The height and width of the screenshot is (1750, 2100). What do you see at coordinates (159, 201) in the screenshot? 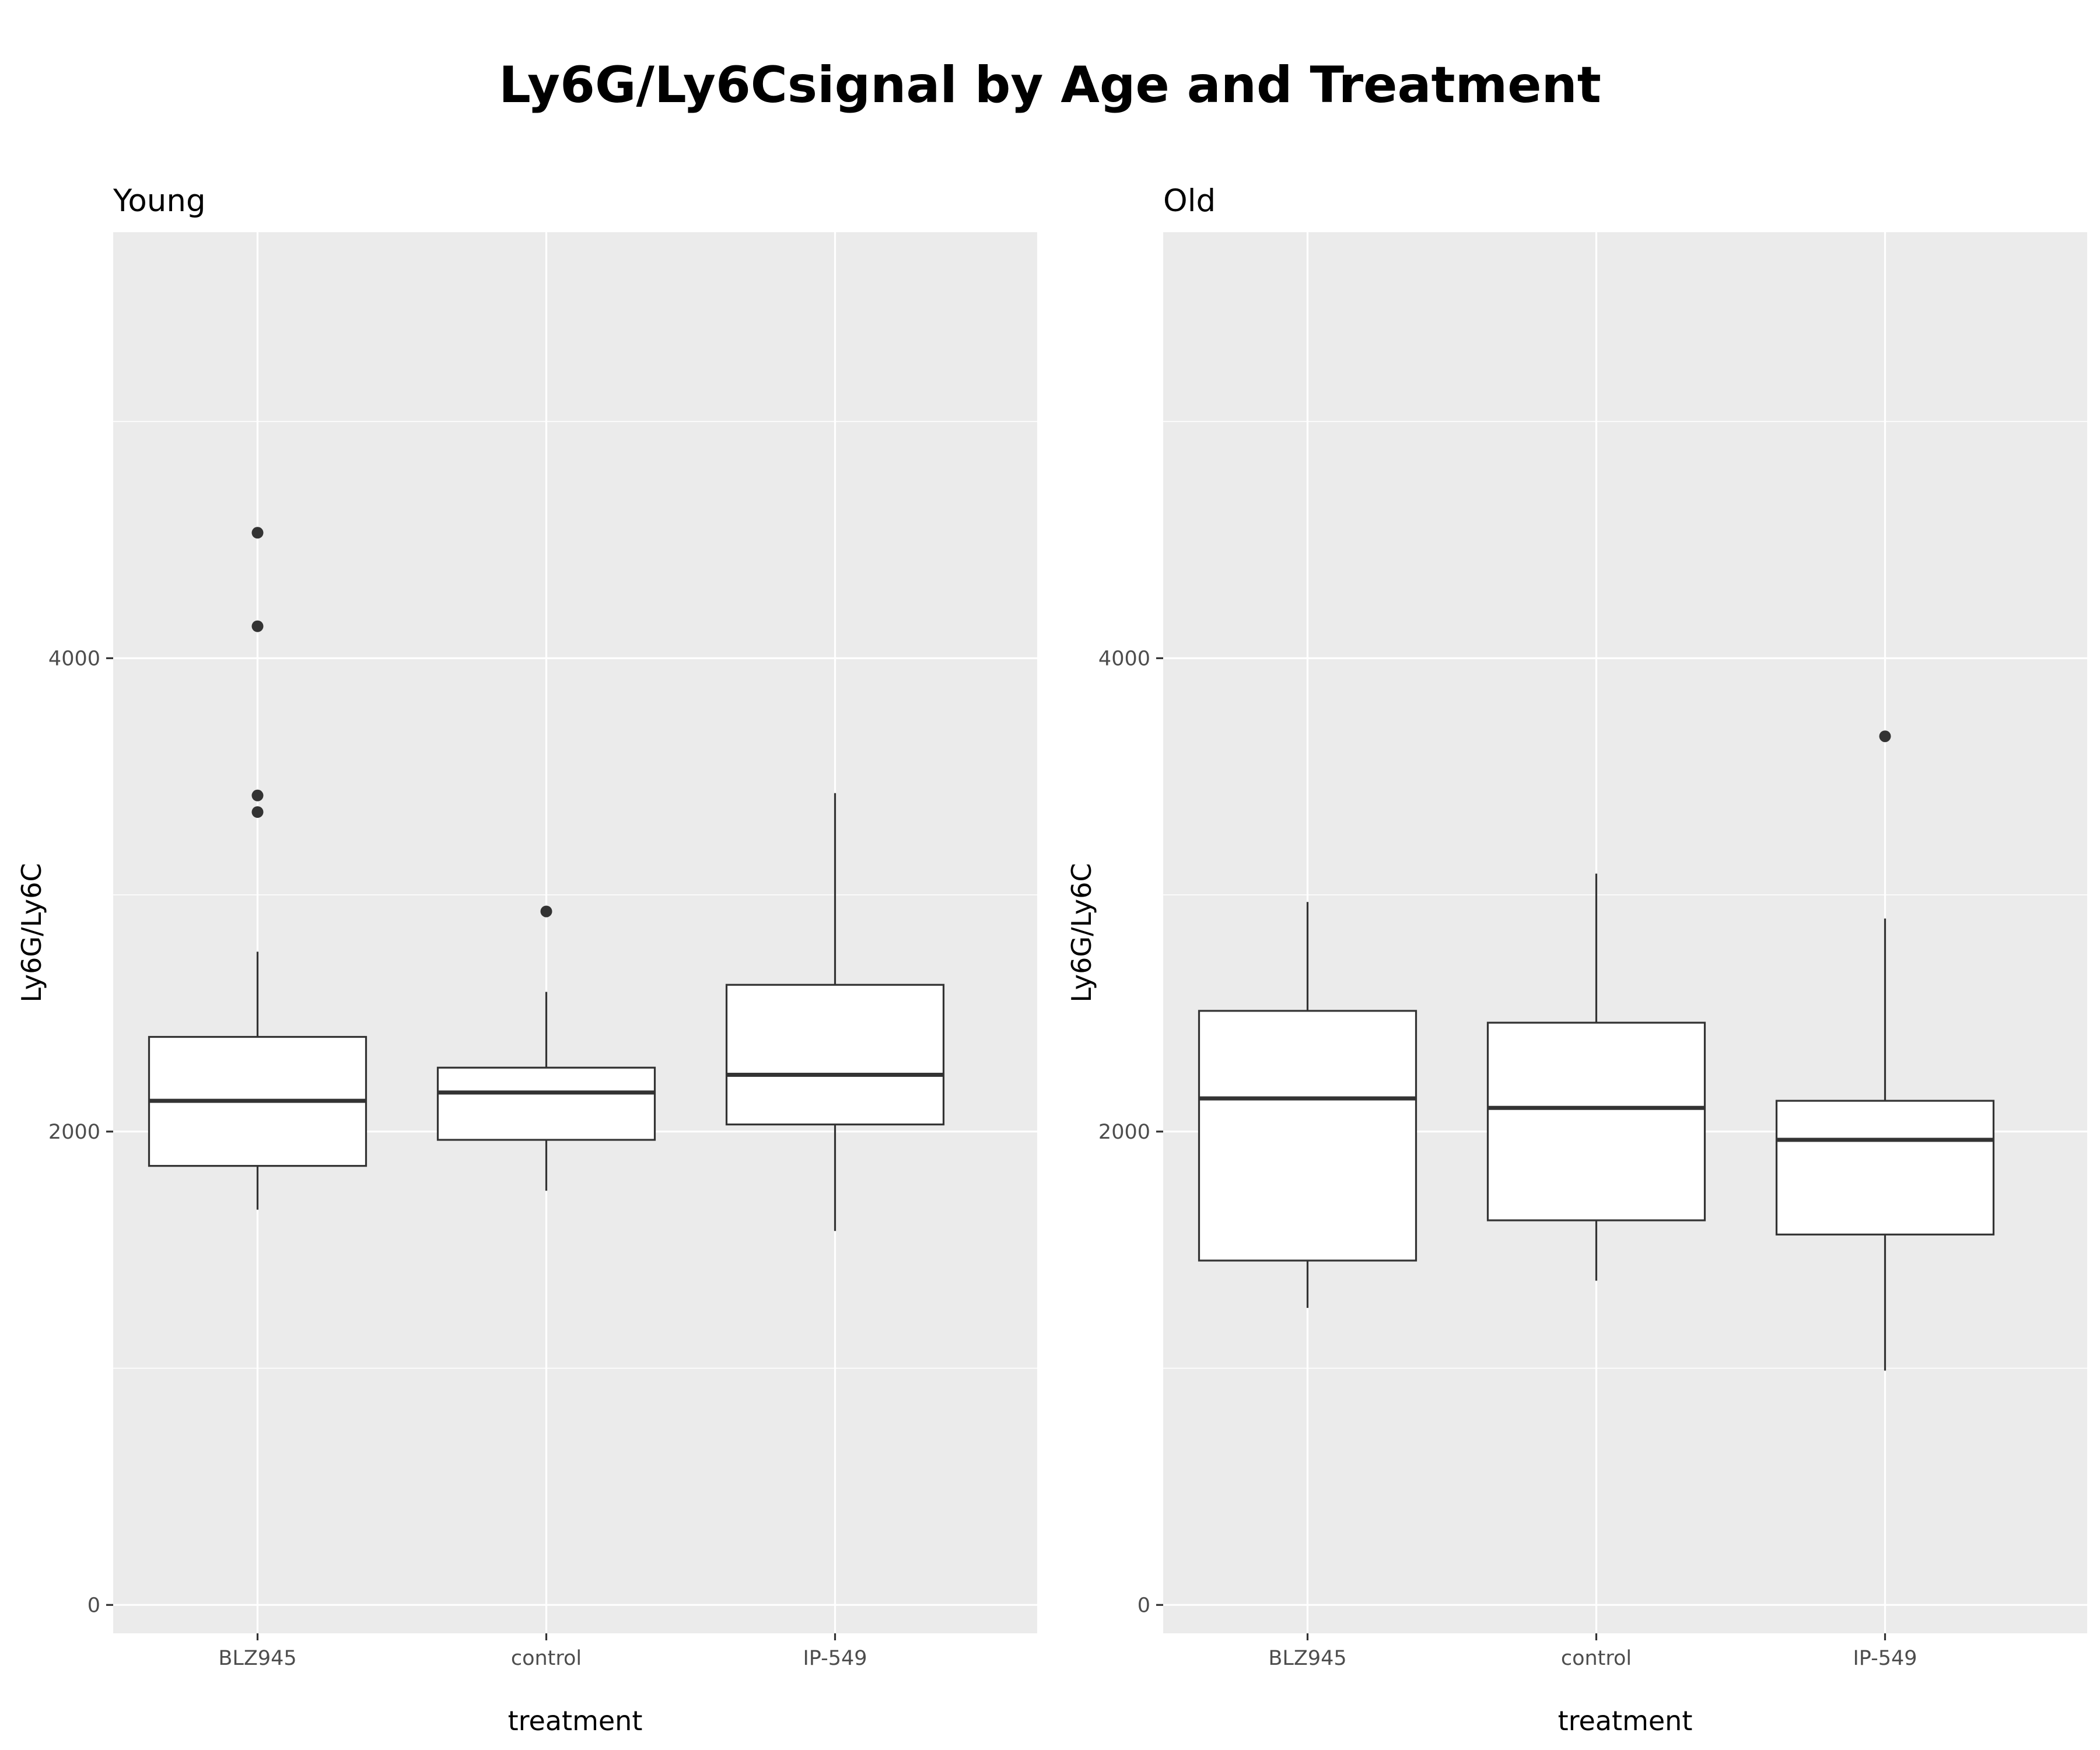
I see `facet-title-young: Young` at bounding box center [159, 201].